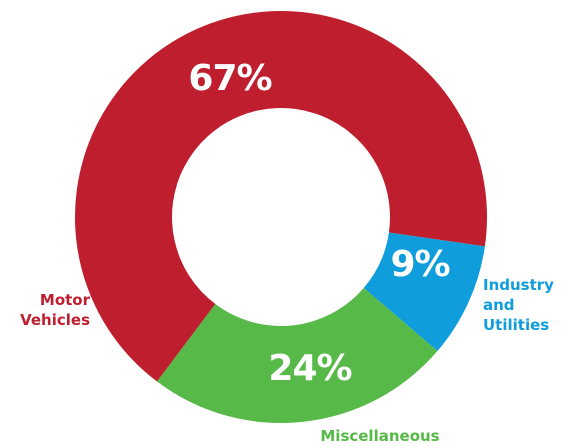 This screenshot has height=447, width=562. What do you see at coordinates (424, 292) in the screenshot?
I see `donut-segment` at bounding box center [424, 292].